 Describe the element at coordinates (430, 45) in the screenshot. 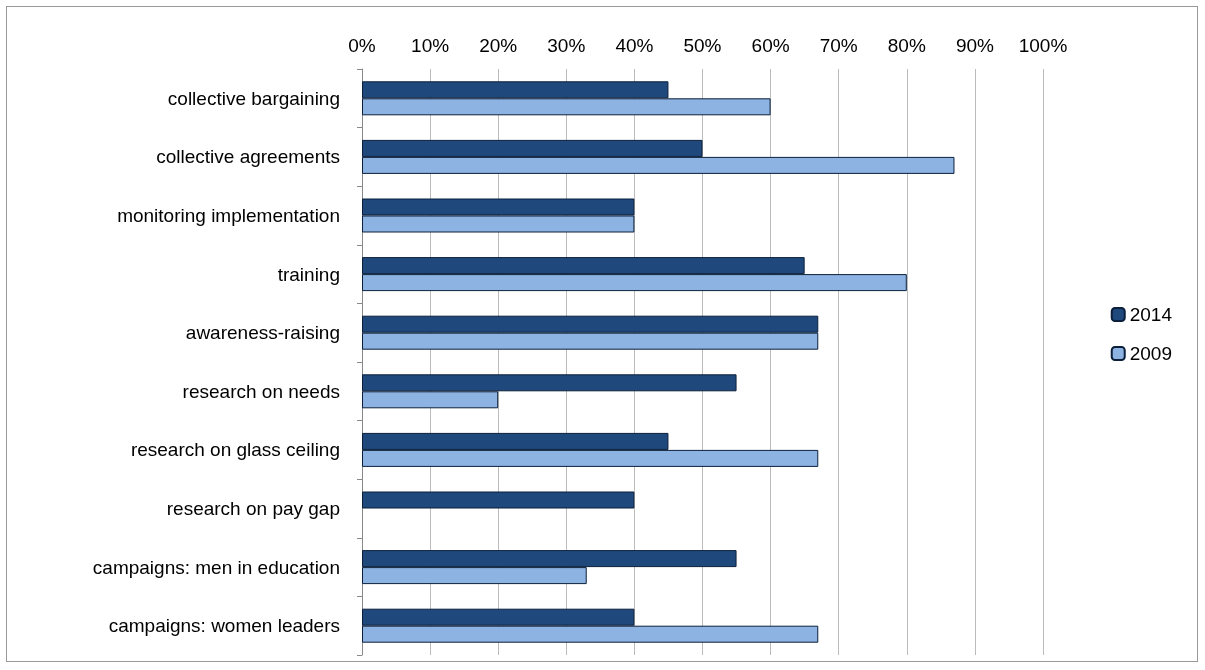

I see `x-tick-label: 10%` at that location.